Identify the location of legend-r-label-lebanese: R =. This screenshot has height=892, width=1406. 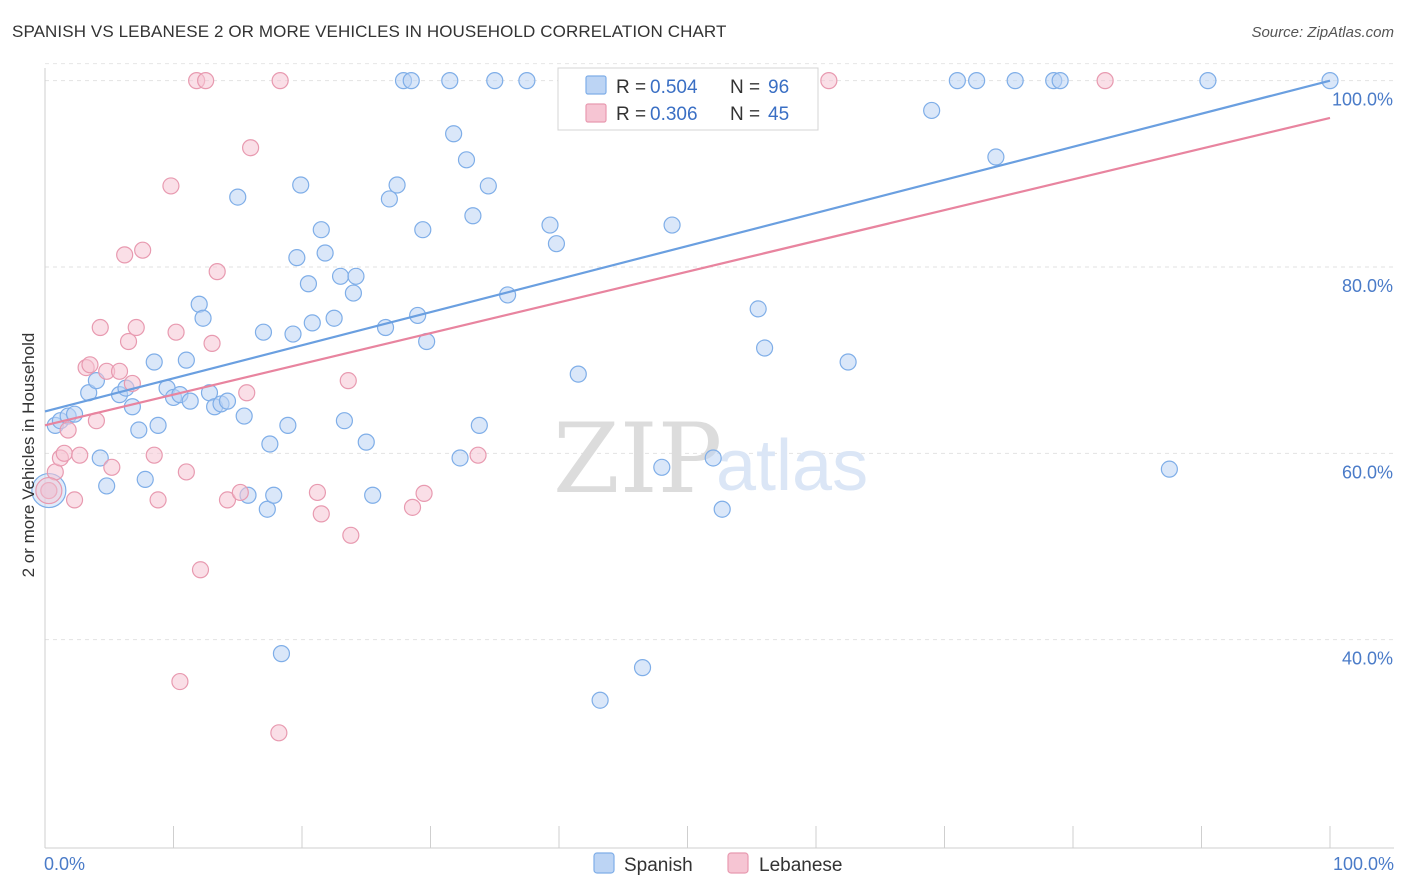
(631, 114).